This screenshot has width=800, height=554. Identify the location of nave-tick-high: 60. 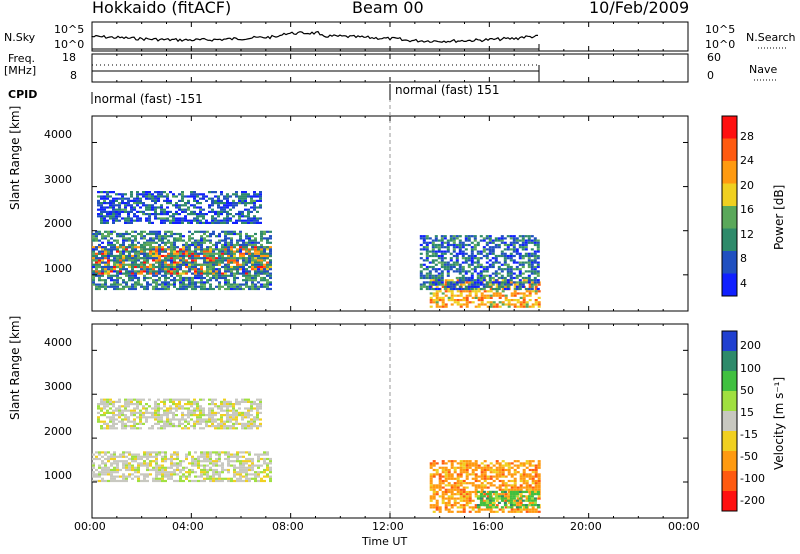
(714, 57).